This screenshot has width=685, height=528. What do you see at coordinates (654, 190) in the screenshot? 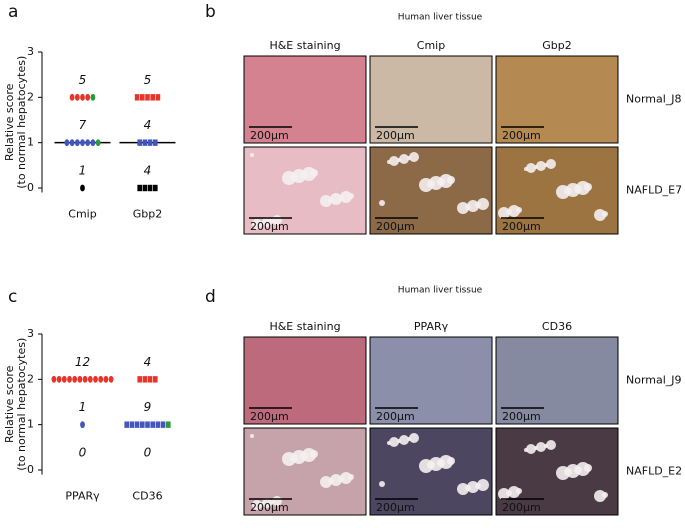
I see `row-label: NAFLD_E7` at bounding box center [654, 190].